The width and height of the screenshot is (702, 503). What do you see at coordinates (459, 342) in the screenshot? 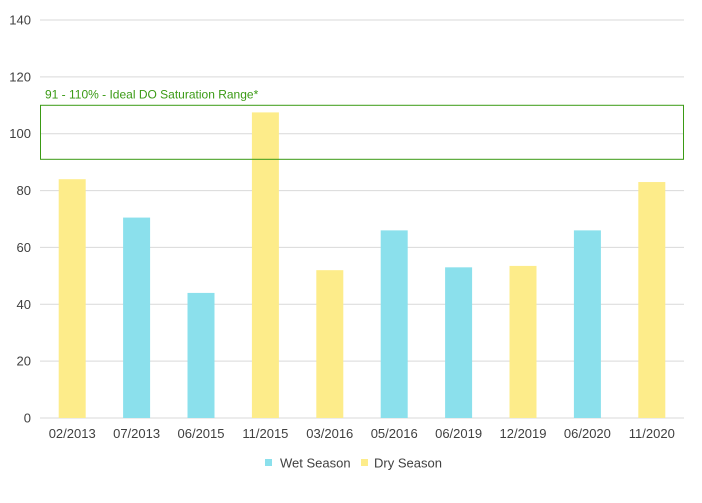
I see `bar-06-2019` at bounding box center [459, 342].